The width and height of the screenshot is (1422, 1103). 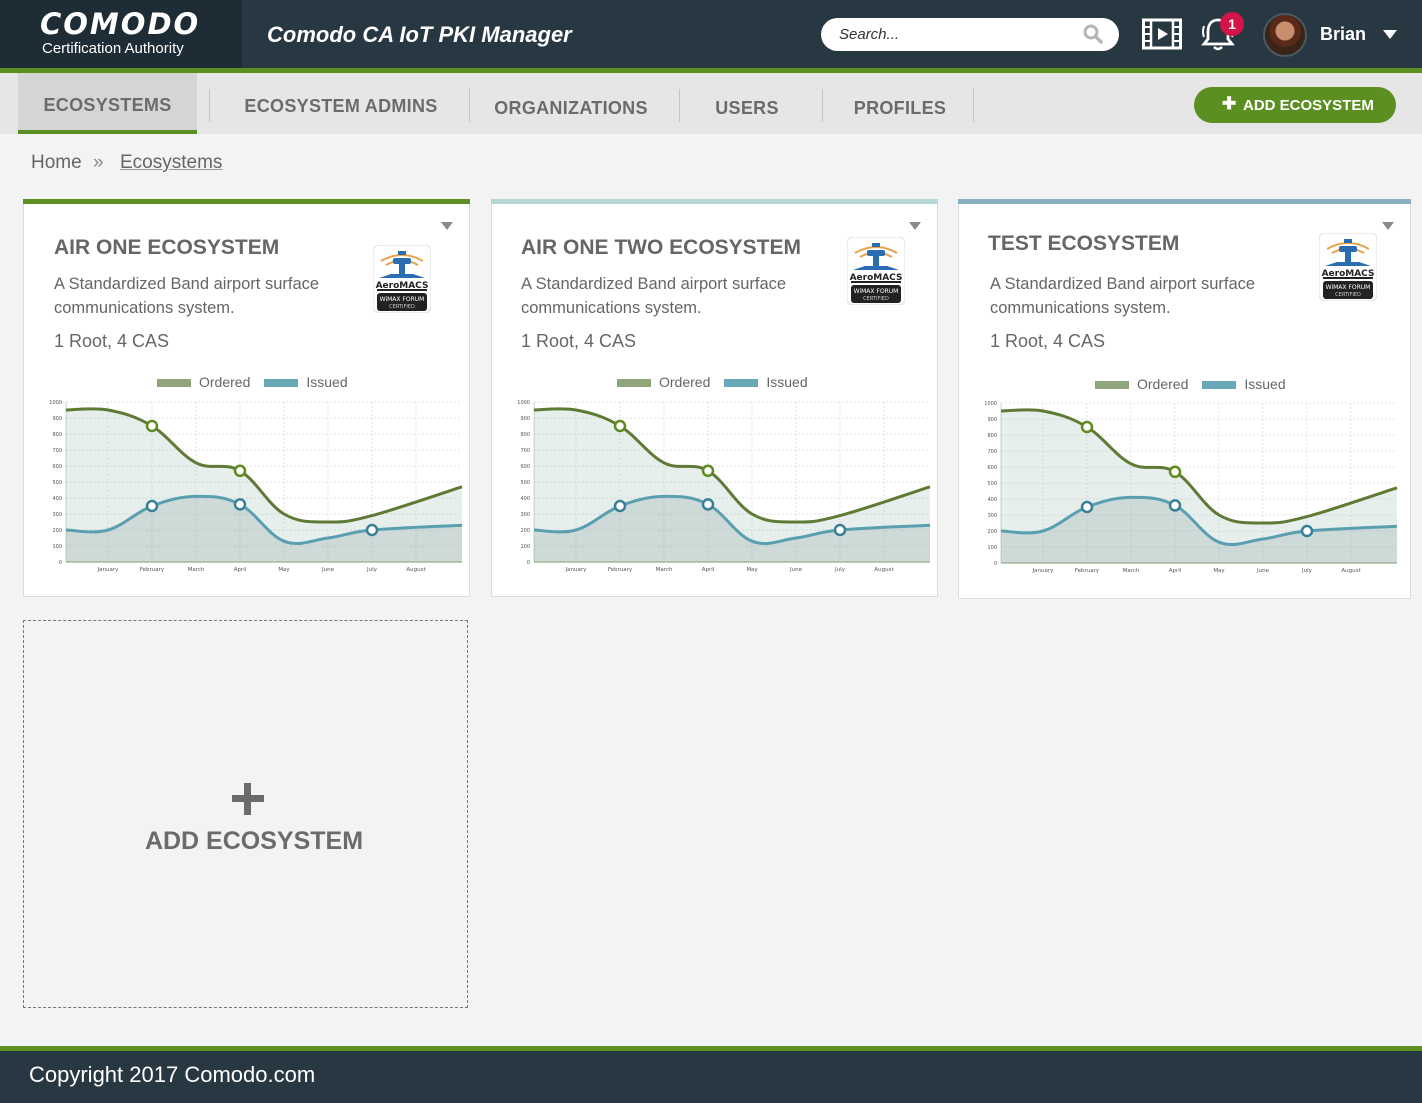 What do you see at coordinates (741, 383) in the screenshot?
I see `legend-swatch` at bounding box center [741, 383].